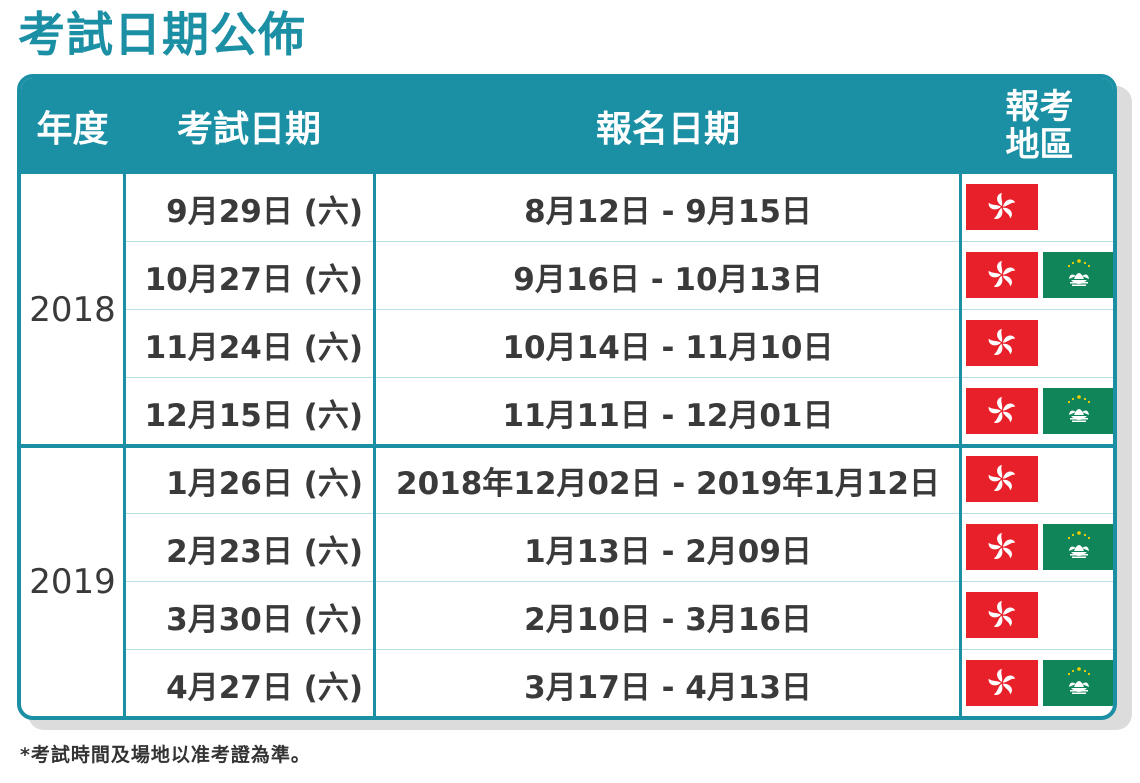  What do you see at coordinates (264, 619) in the screenshot?
I see `exam-date-cell: 3月30日 (六)` at bounding box center [264, 619].